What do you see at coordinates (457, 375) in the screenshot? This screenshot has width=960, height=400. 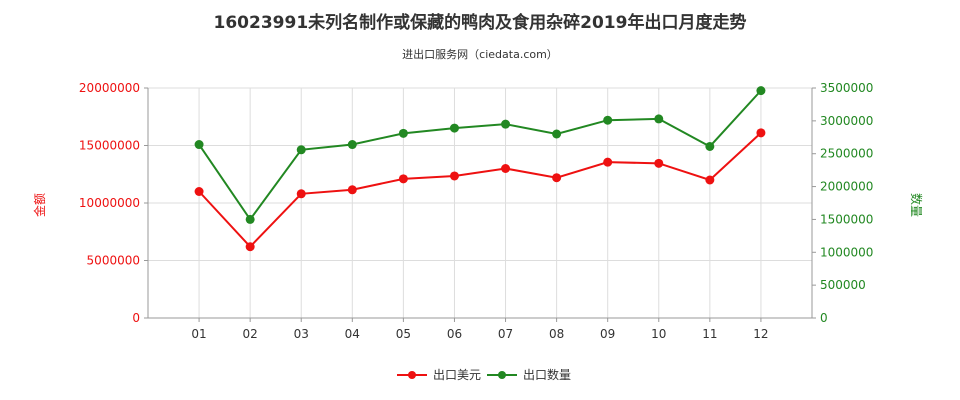 I see `legend-label-export-usd: 出口美元` at bounding box center [457, 375].